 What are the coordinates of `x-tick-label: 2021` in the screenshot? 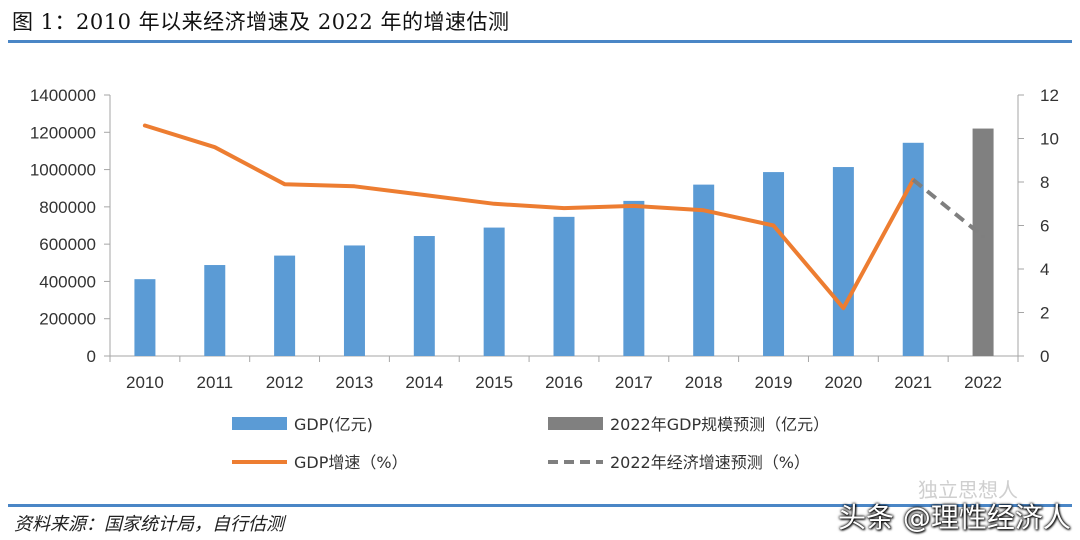 It's located at (913, 382).